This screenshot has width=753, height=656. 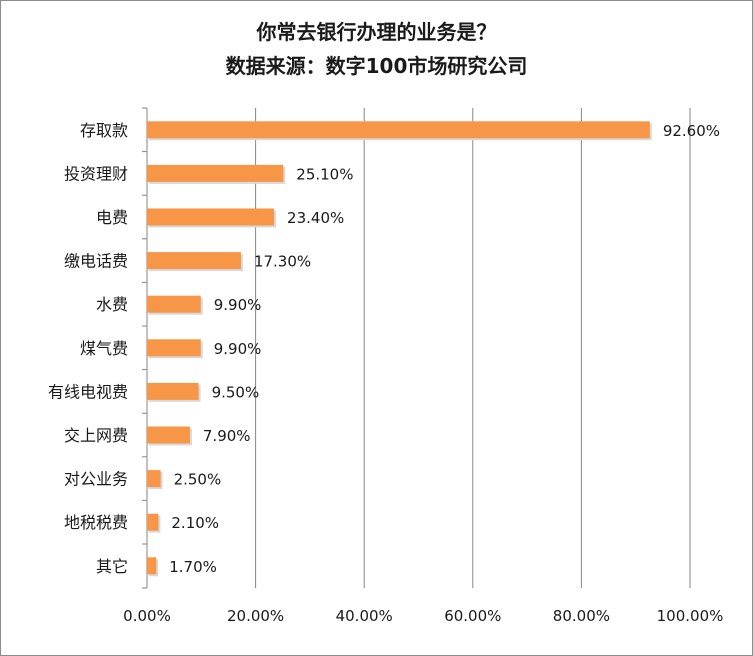 What do you see at coordinates (255, 616) in the screenshot?
I see `x-tick-label: 20.00%` at bounding box center [255, 616].